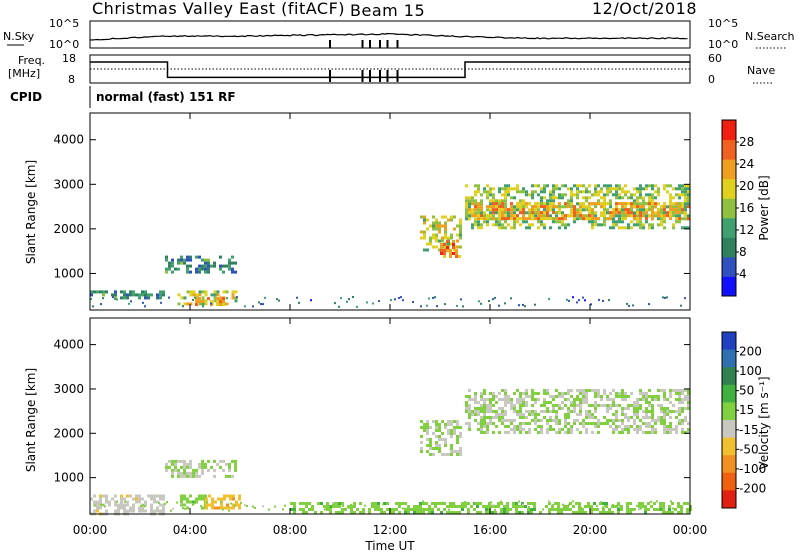  I want to click on colorbar-swatch, so click(729, 358).